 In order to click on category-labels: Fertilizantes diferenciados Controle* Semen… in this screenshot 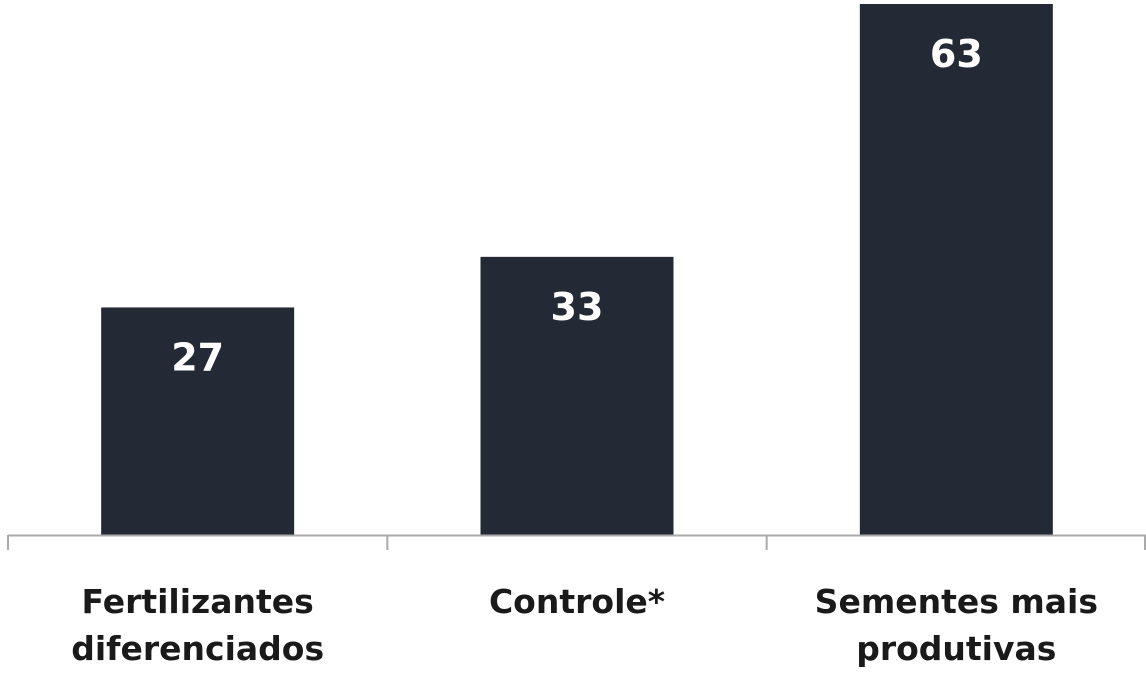, I will do `click(584, 625)`.